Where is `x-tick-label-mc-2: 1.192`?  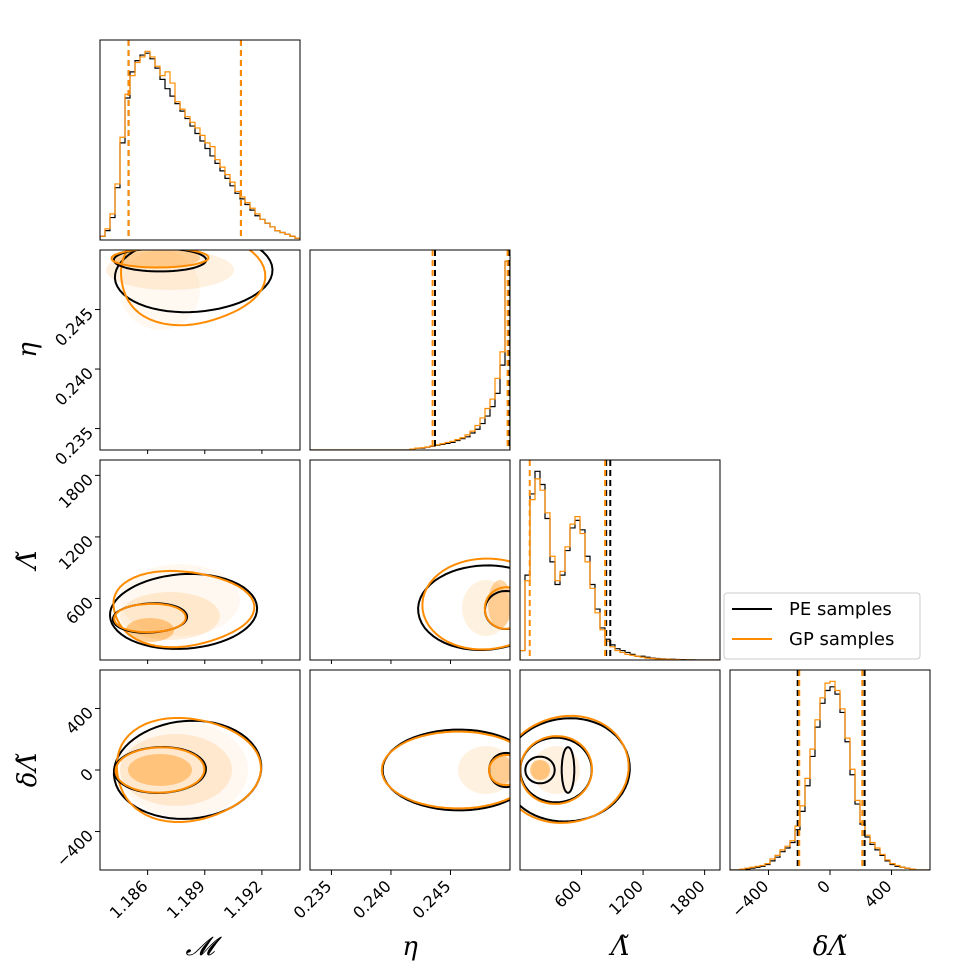 x-tick-label-mc-2: 1.192 is located at coordinates (243, 900).